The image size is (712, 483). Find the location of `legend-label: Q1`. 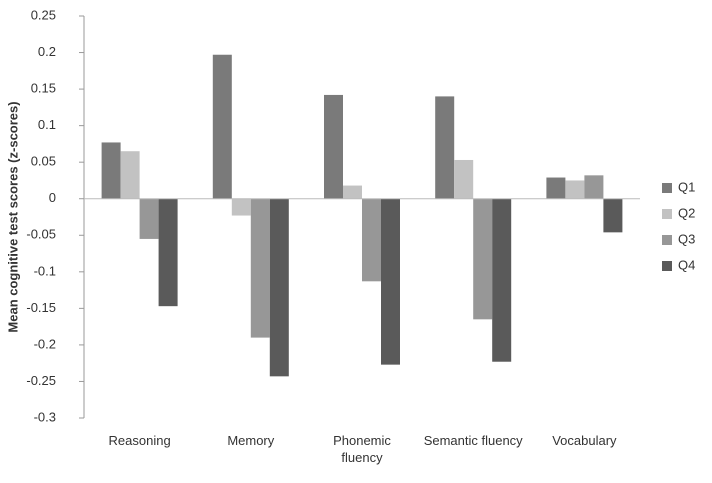

legend-label: Q1 is located at coordinates (686, 186).